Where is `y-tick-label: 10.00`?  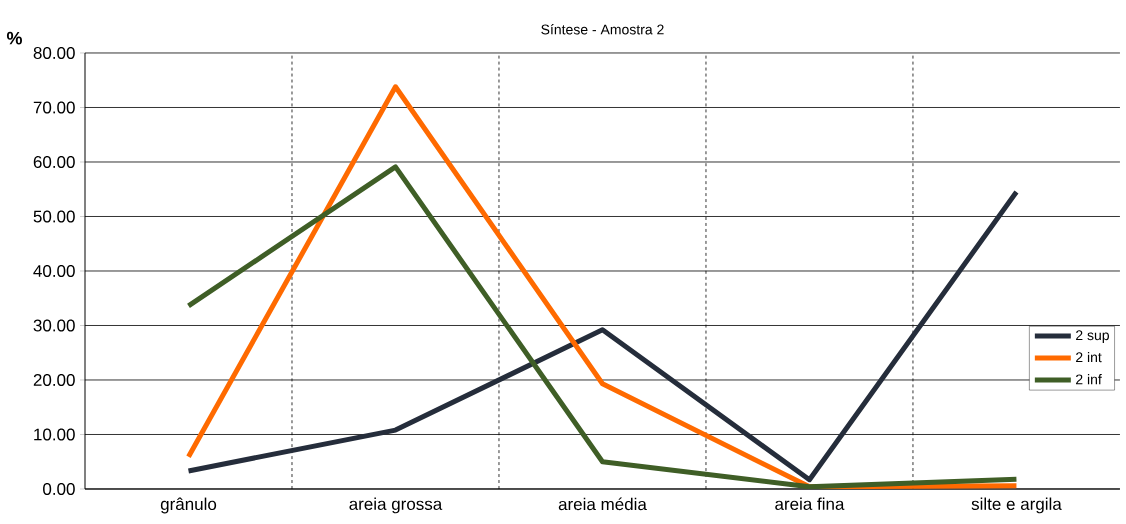
y-tick-label: 10.00 is located at coordinates (54, 434).